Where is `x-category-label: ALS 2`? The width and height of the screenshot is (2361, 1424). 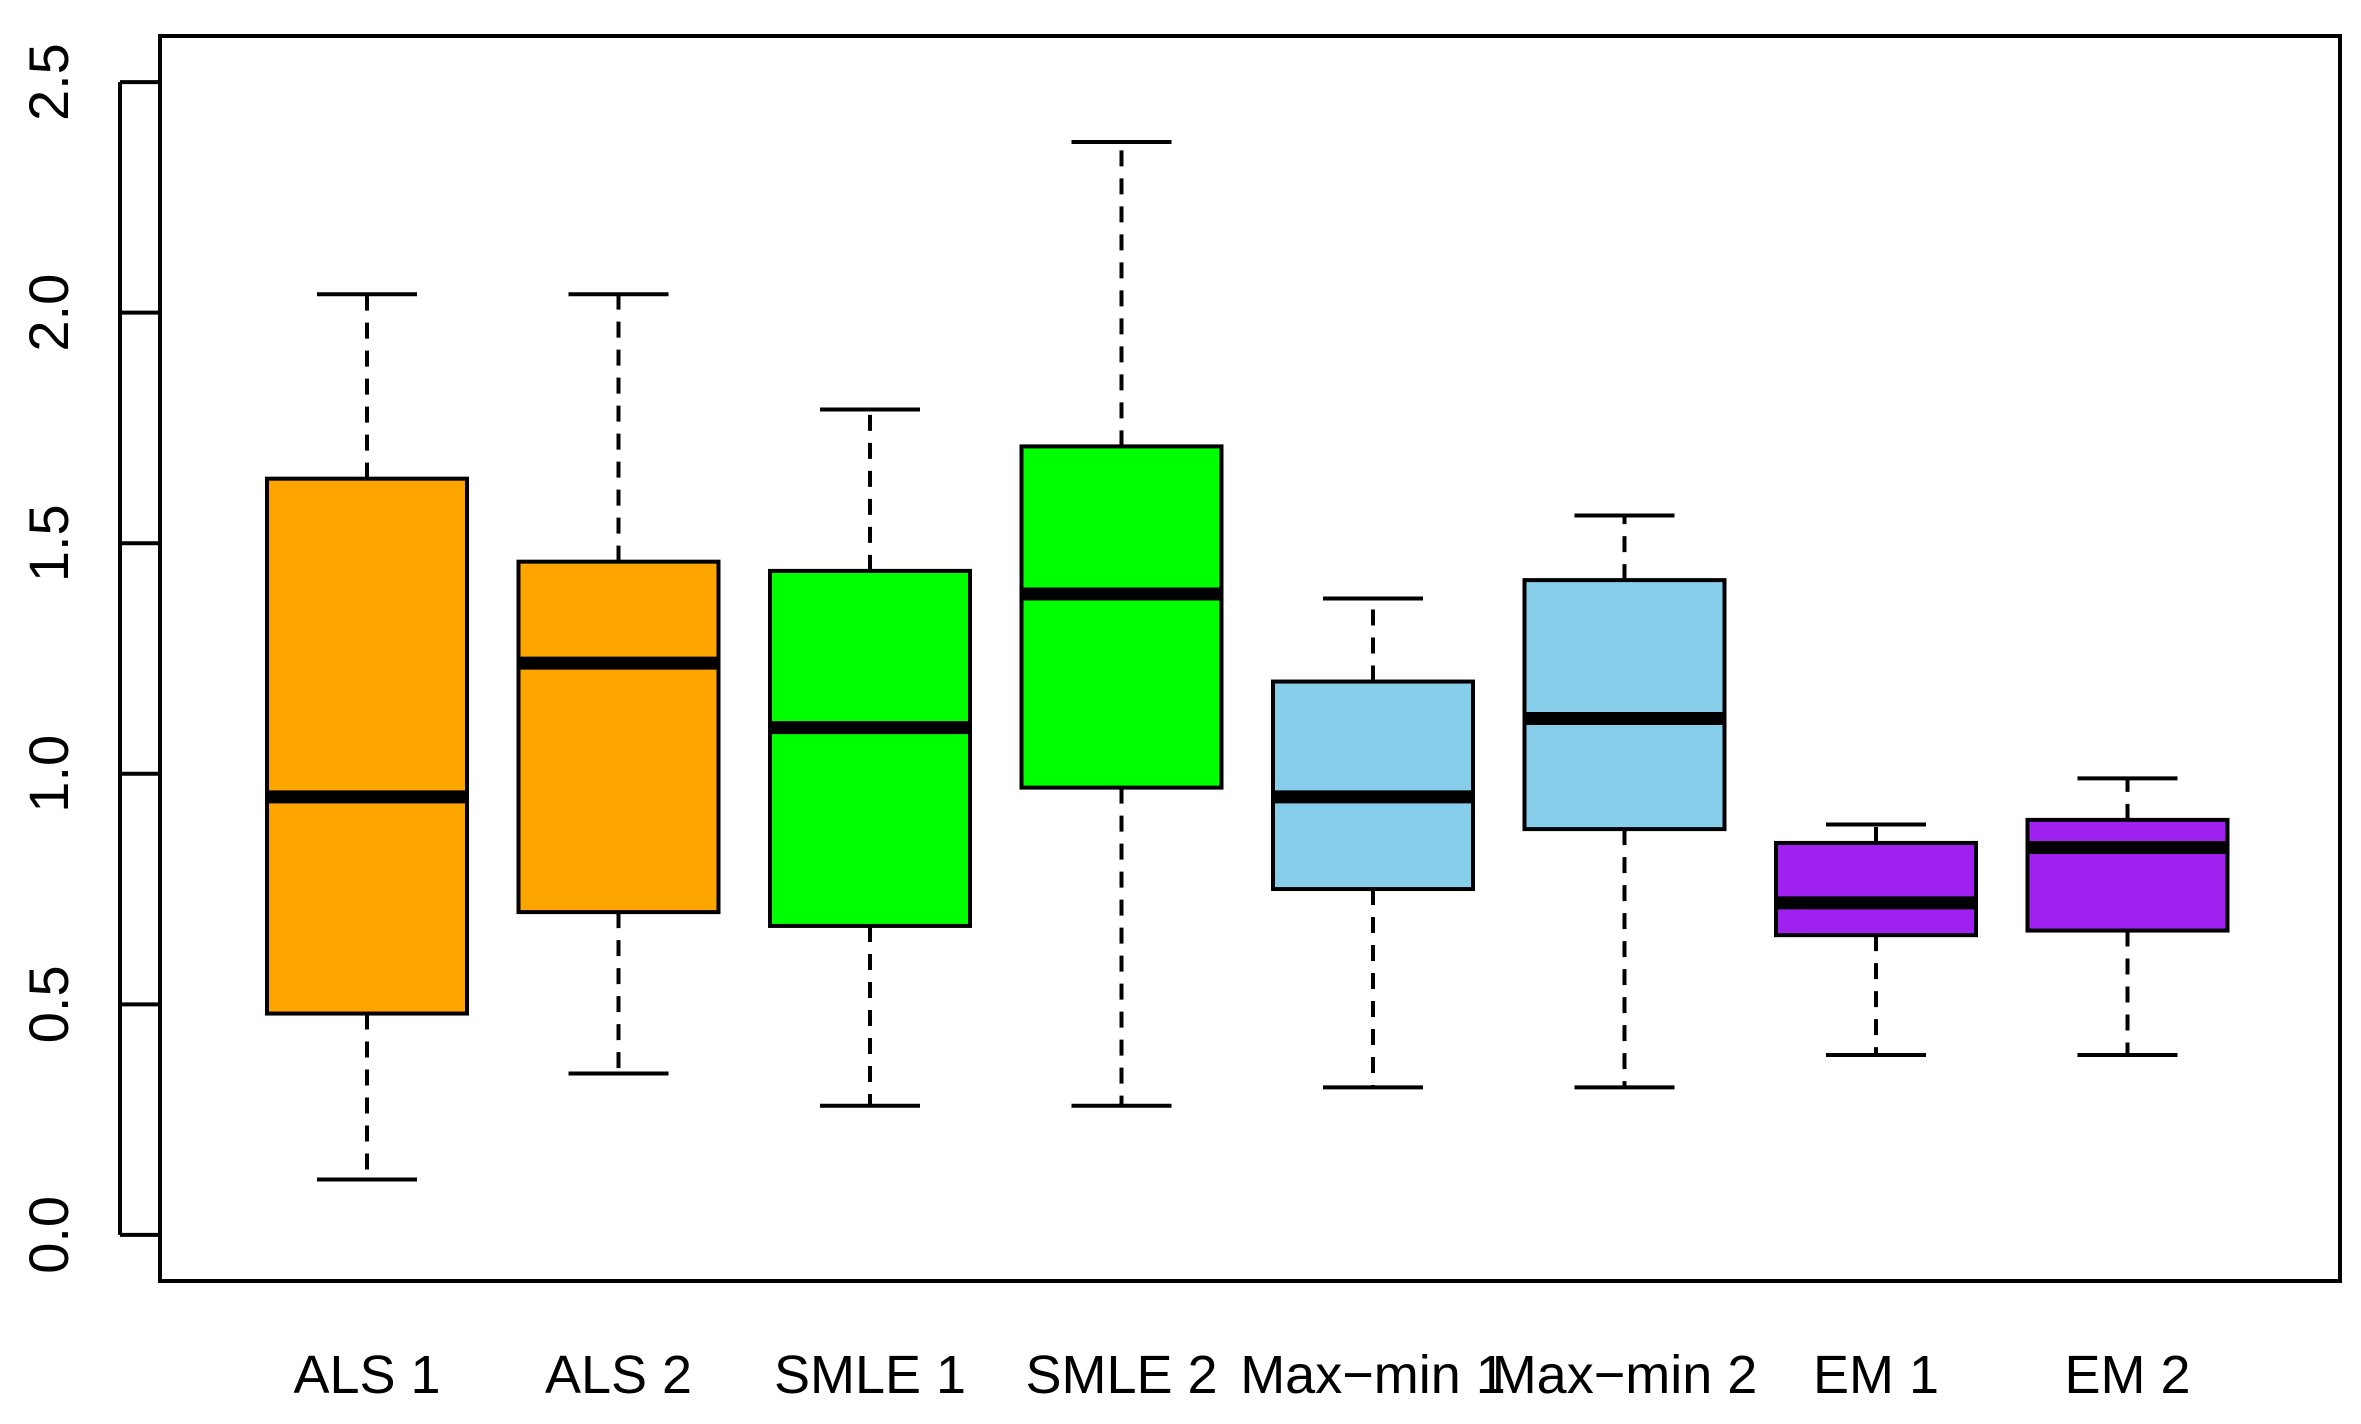
x-category-label: ALS 2 is located at coordinates (618, 1375).